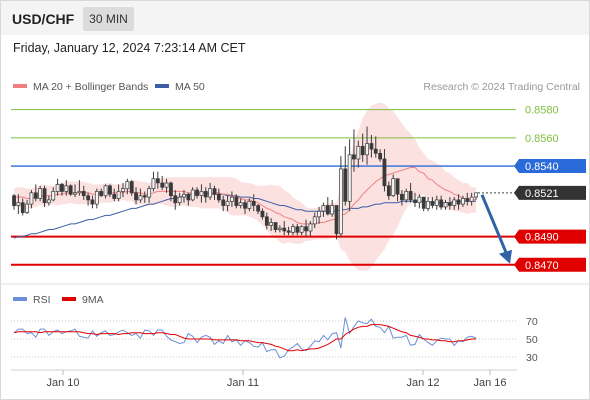  I want to click on rsi-legend-swatch, so click(20, 299).